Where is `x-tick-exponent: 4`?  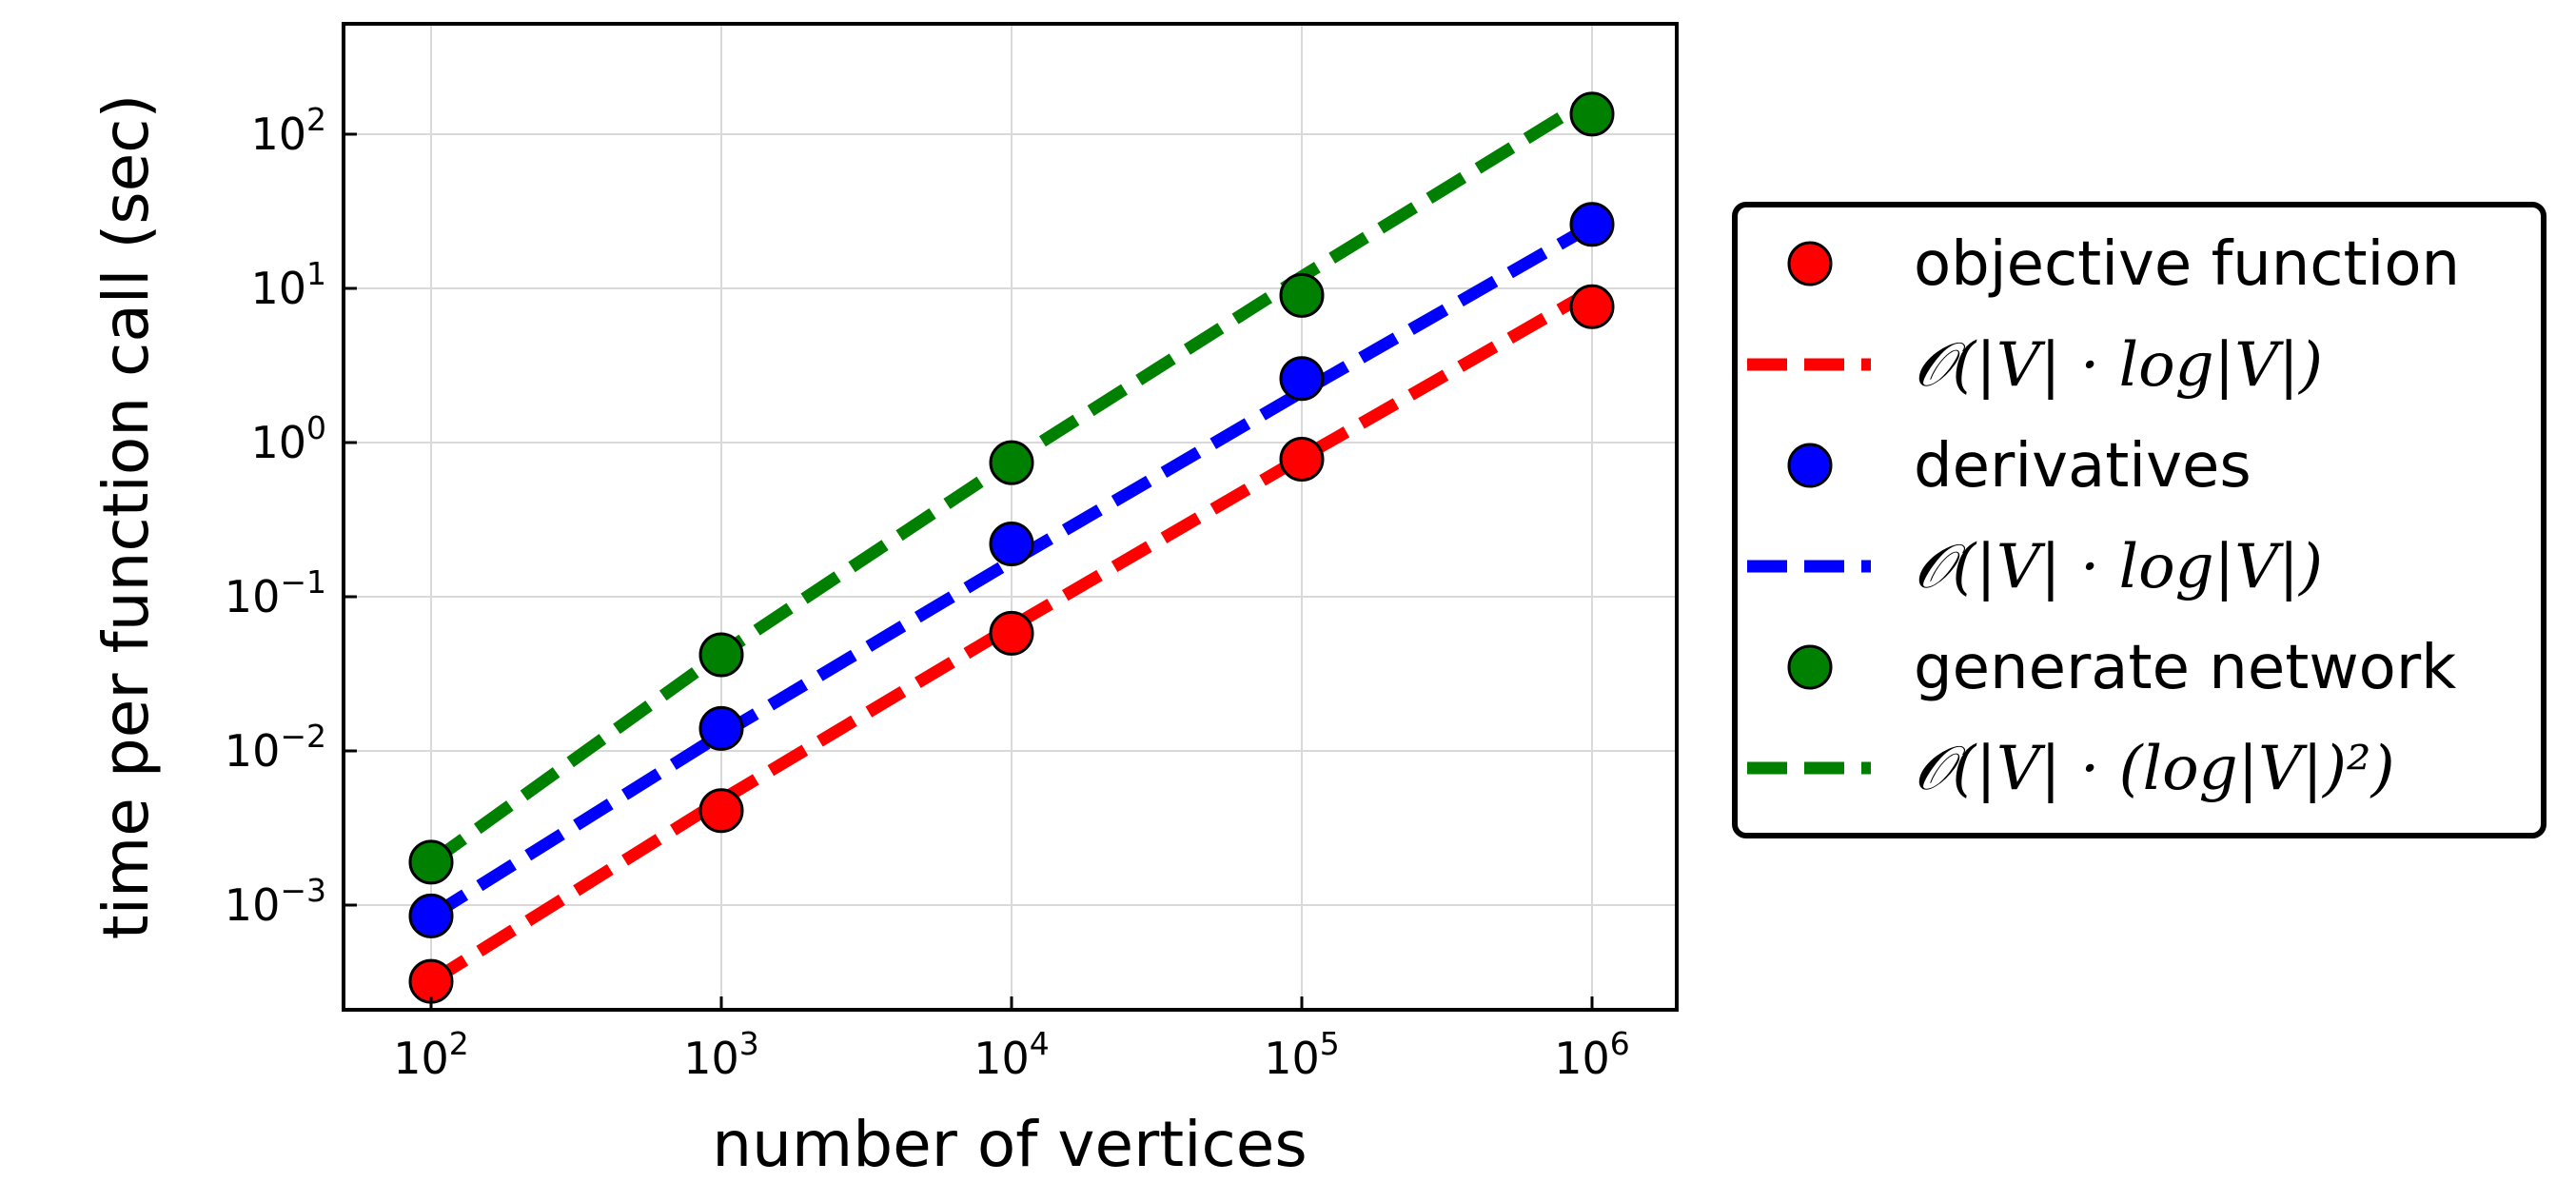 x-tick-exponent: 4 is located at coordinates (1040, 1043).